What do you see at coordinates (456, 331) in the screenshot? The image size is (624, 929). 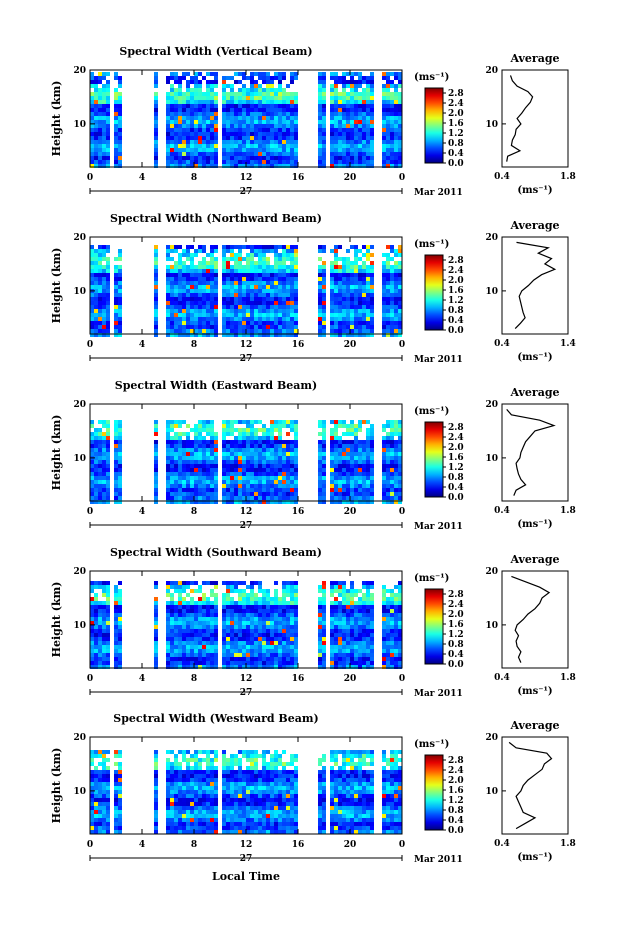 I see `colorbar-tick-label: 0.0` at bounding box center [456, 331].